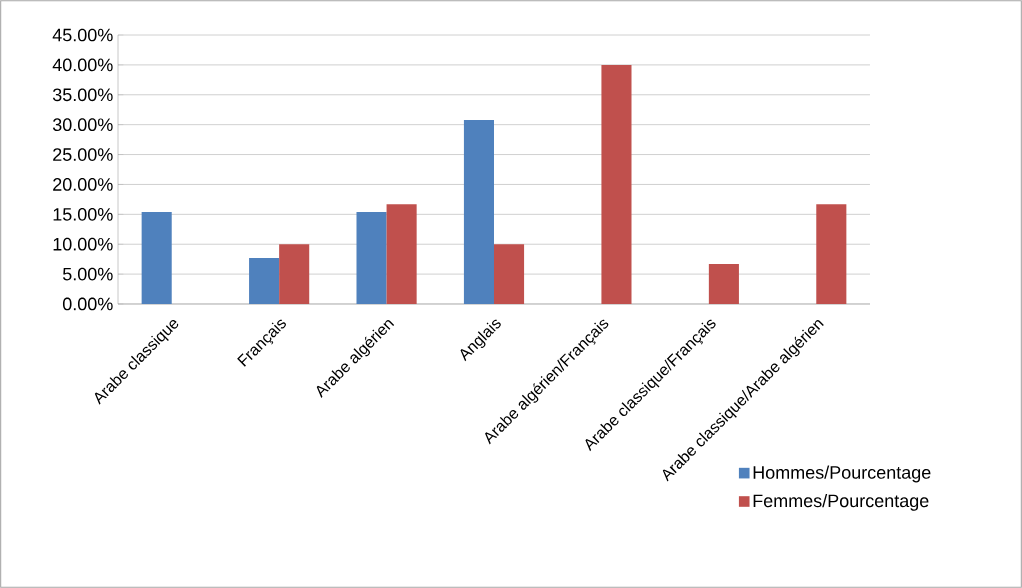  I want to click on y-tick-label: 40.00%, so click(82, 65).